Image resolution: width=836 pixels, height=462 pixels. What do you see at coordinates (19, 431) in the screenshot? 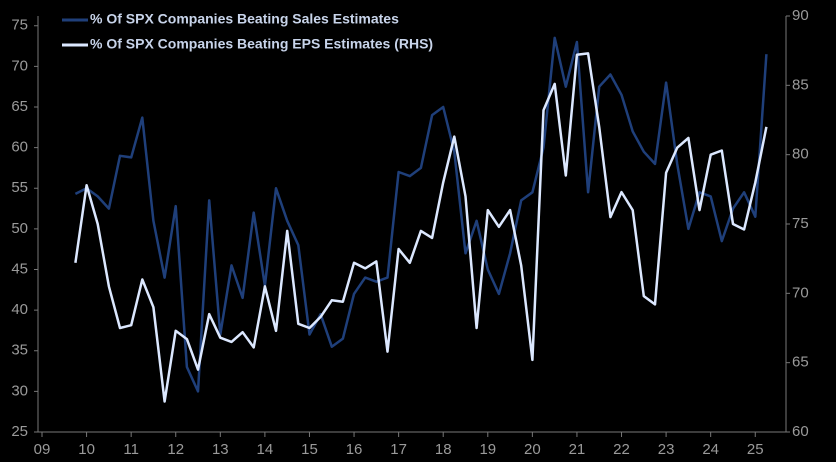
I see `y-tick-label: 25` at bounding box center [19, 431].